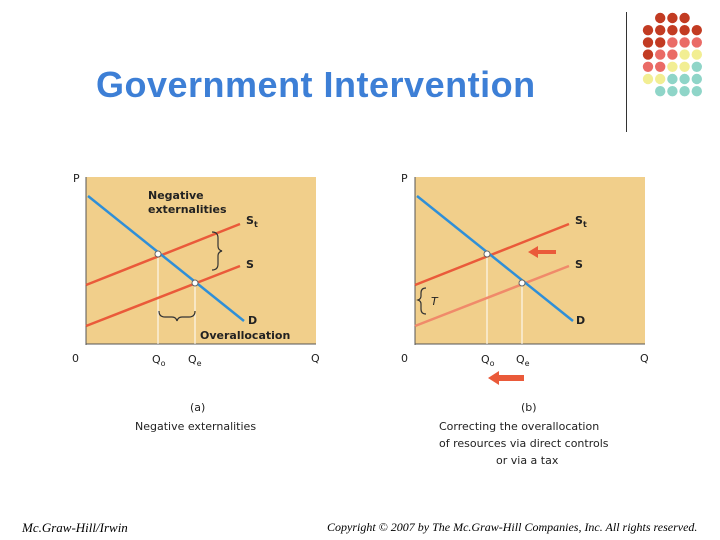 The height and width of the screenshot is (540, 720). What do you see at coordinates (404, 178) in the screenshot?
I see `panel-b-p-label: P` at bounding box center [404, 178].